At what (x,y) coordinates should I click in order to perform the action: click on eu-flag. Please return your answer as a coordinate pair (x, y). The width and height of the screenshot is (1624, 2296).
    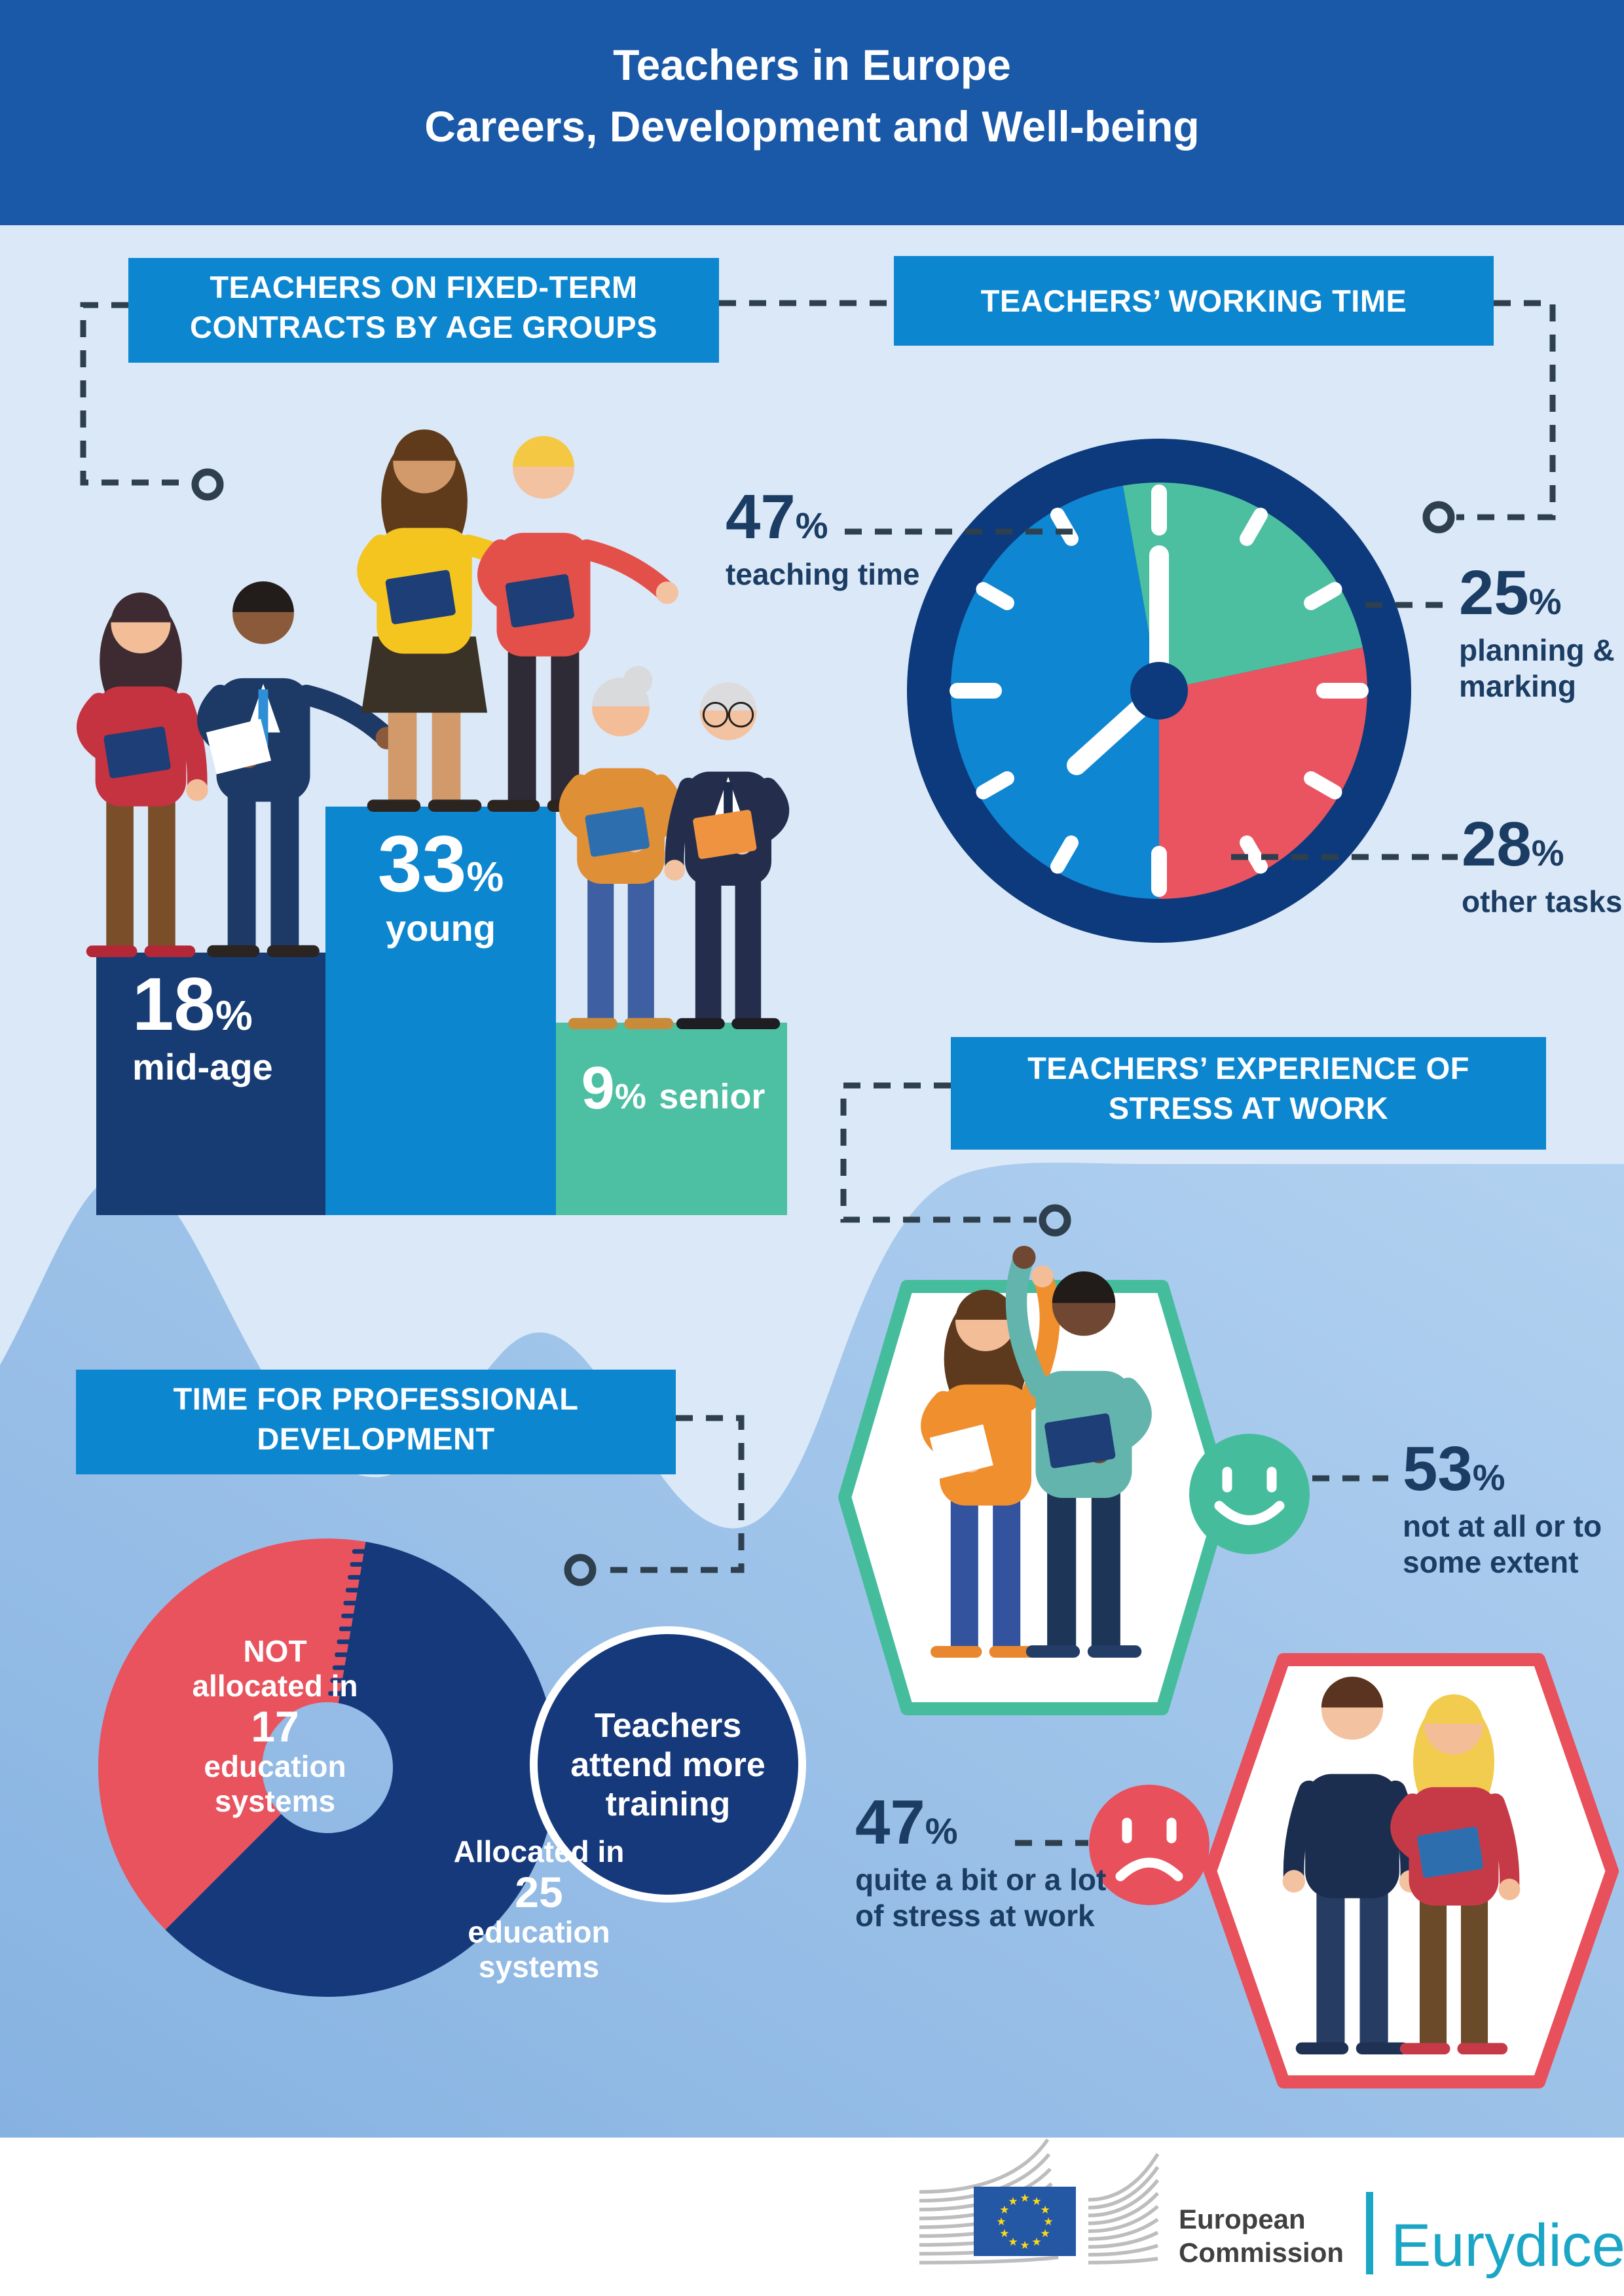
    Looking at the image, I should click on (1025, 2221).